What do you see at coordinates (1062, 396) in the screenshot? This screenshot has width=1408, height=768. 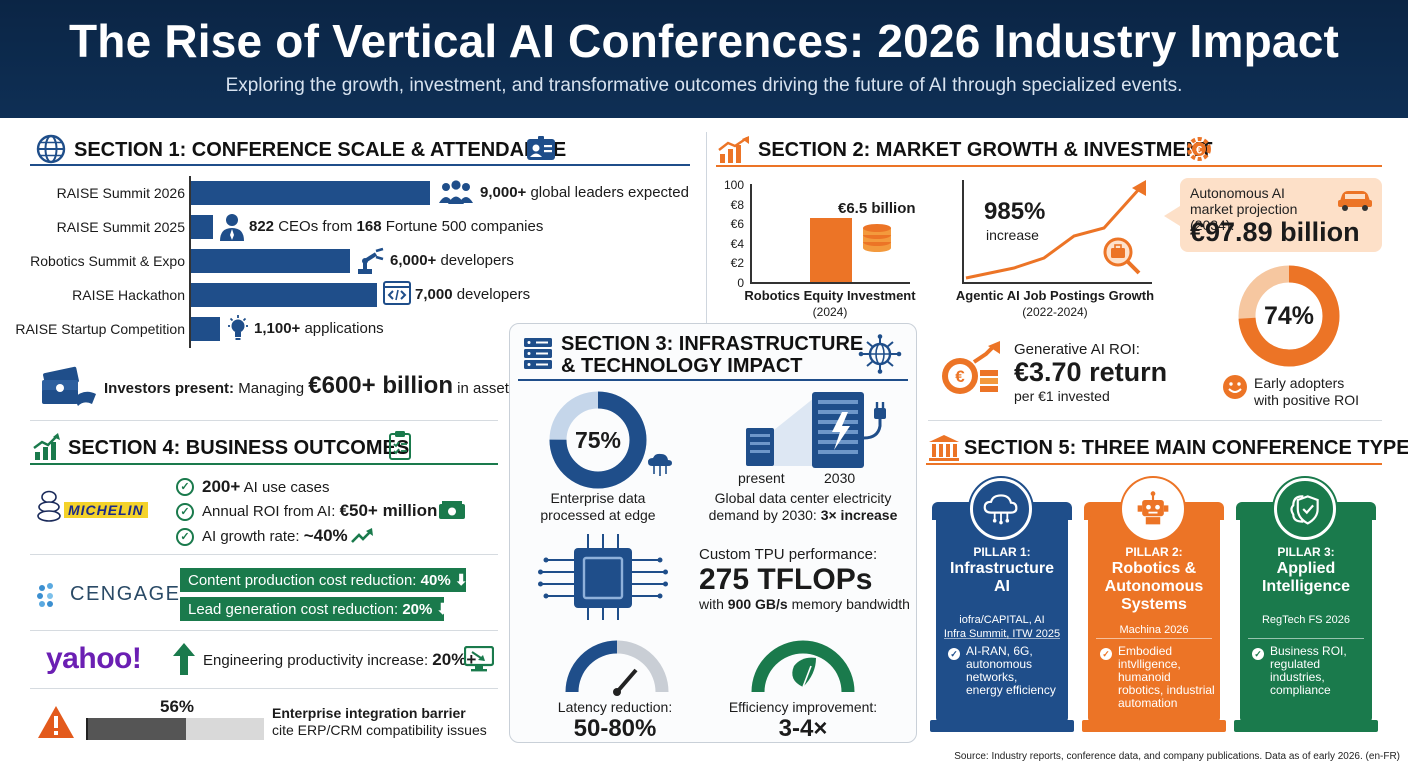 I see `roi-sub: per €1 invested` at bounding box center [1062, 396].